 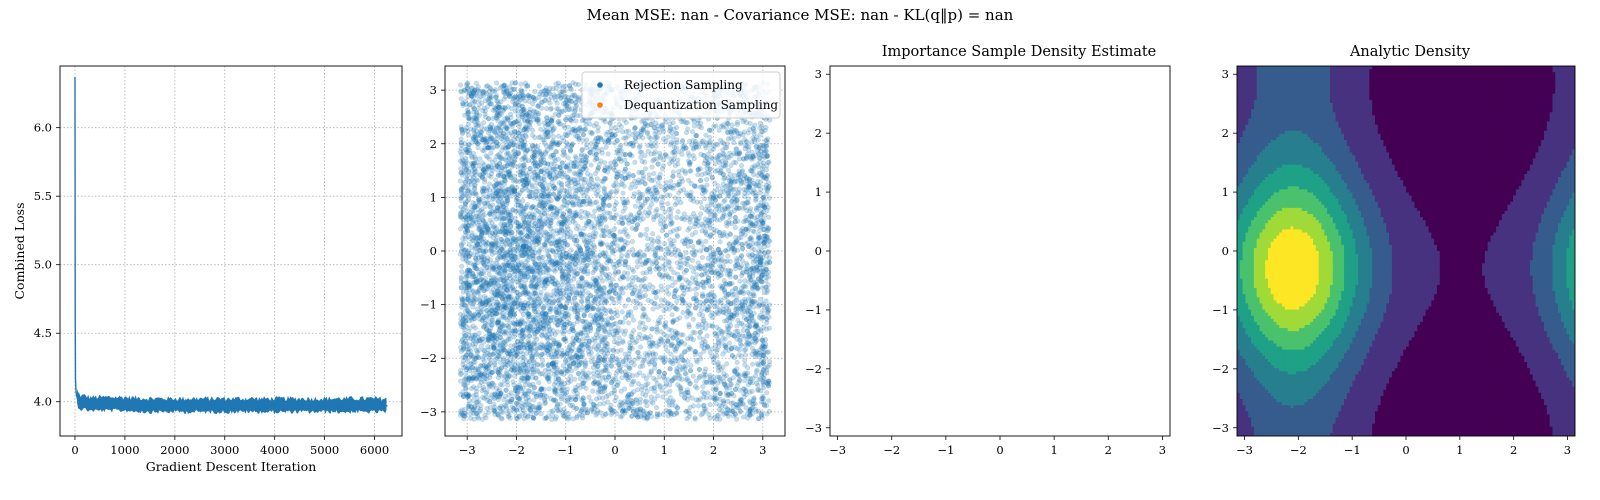 What do you see at coordinates (231, 466) in the screenshot?
I see `loss-xlabel: Gradient Descent Iteration` at bounding box center [231, 466].